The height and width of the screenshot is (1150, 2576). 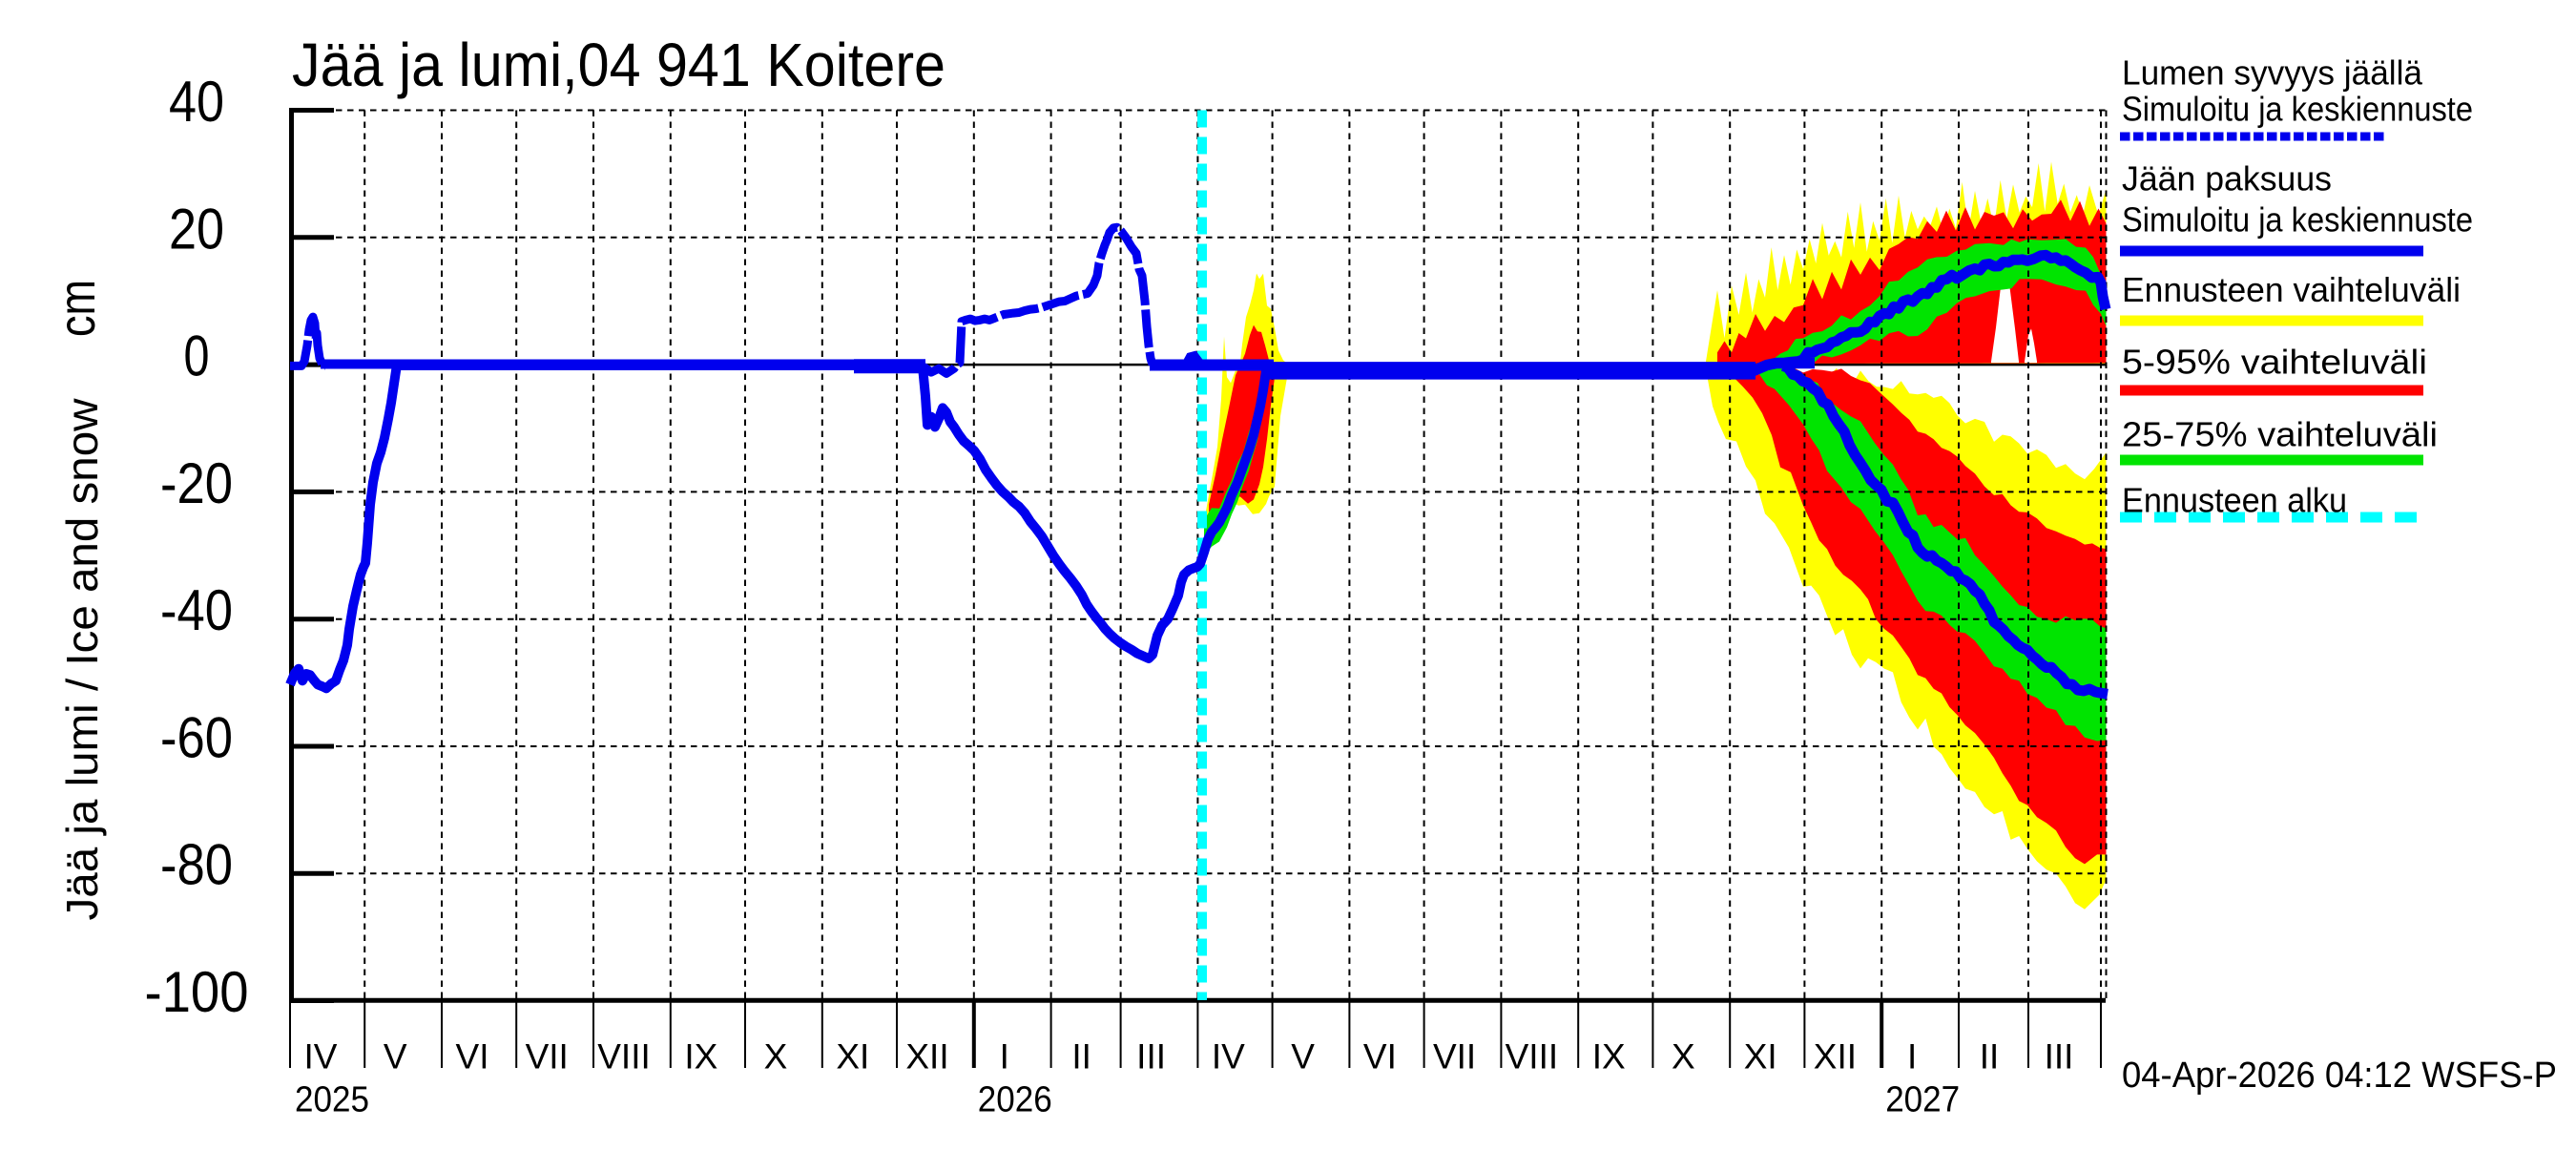 What do you see at coordinates (2234, 501) in the screenshot?
I see `svg-text: Ennusteen alku` at bounding box center [2234, 501].